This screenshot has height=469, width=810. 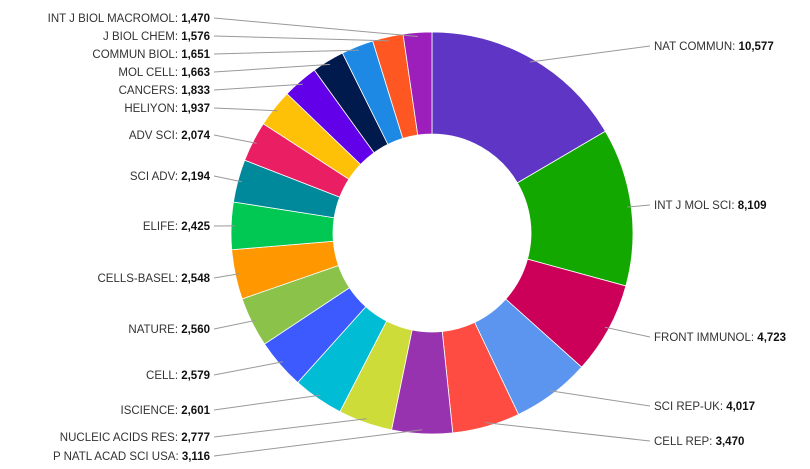 What do you see at coordinates (267, 402) in the screenshot?
I see `leader-line-iscience` at bounding box center [267, 402].